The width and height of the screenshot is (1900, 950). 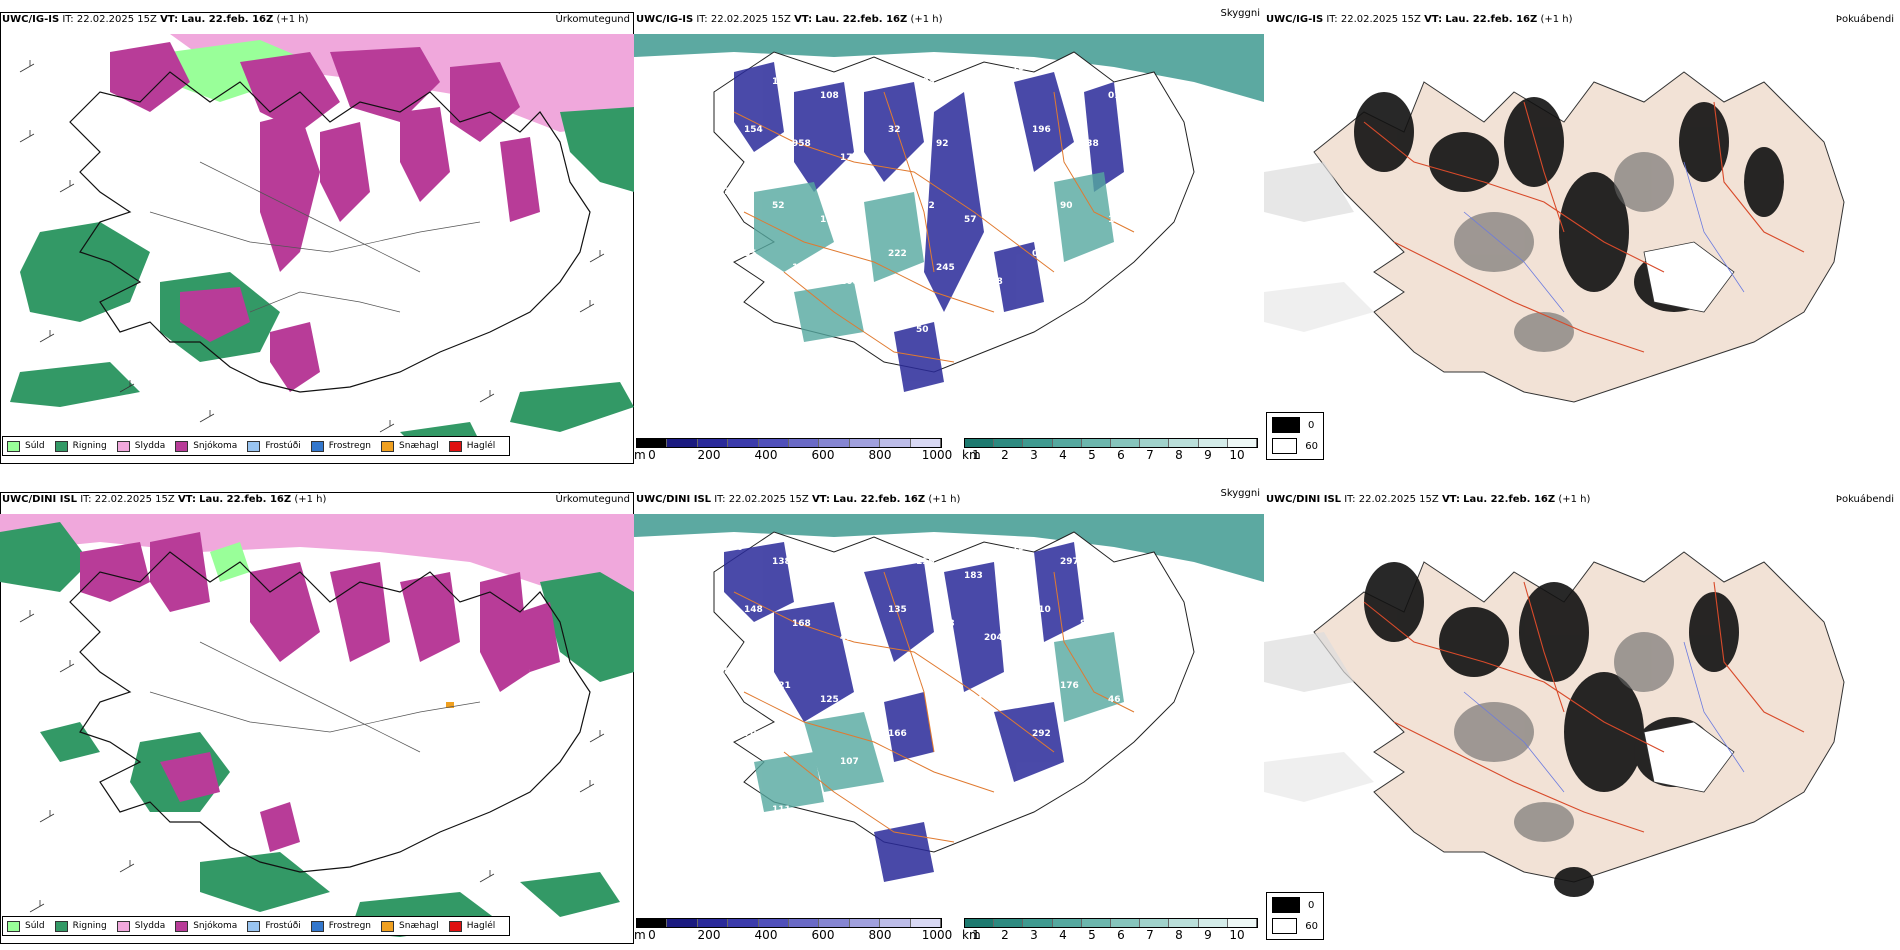 I want to click on ceiling-label: 107, so click(x=849, y=762).